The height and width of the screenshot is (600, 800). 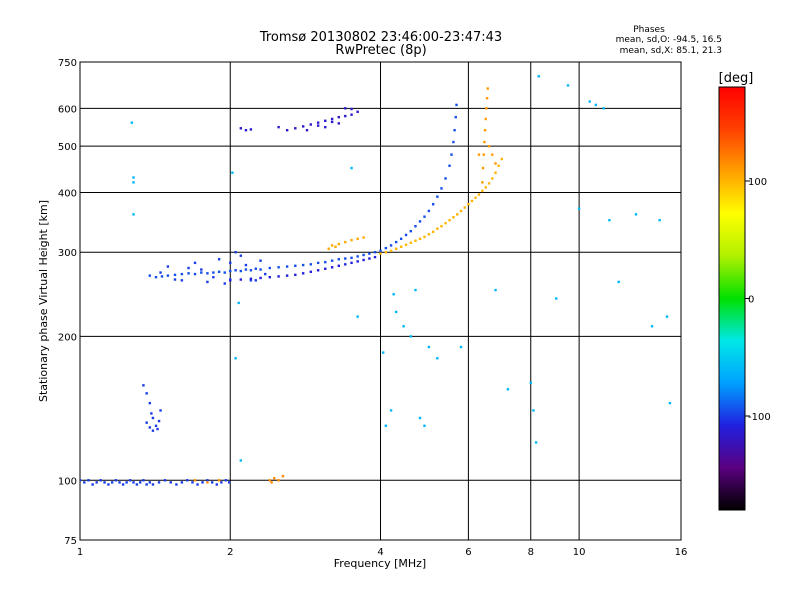 I want to click on y-tick-label: 300, so click(x=67, y=253).